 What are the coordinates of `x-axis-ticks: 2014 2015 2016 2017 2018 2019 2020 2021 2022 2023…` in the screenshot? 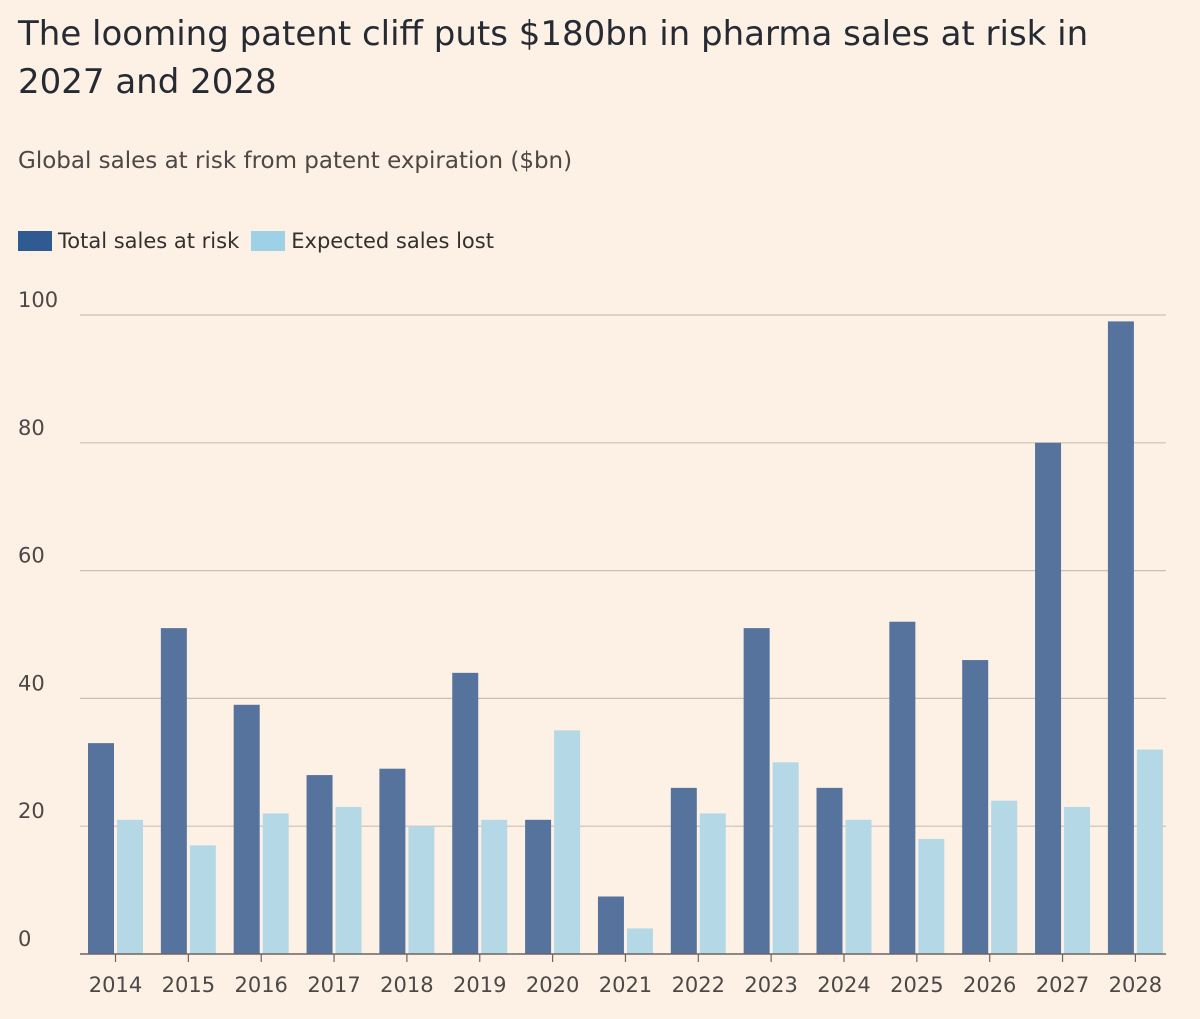 It's located at (623, 975).